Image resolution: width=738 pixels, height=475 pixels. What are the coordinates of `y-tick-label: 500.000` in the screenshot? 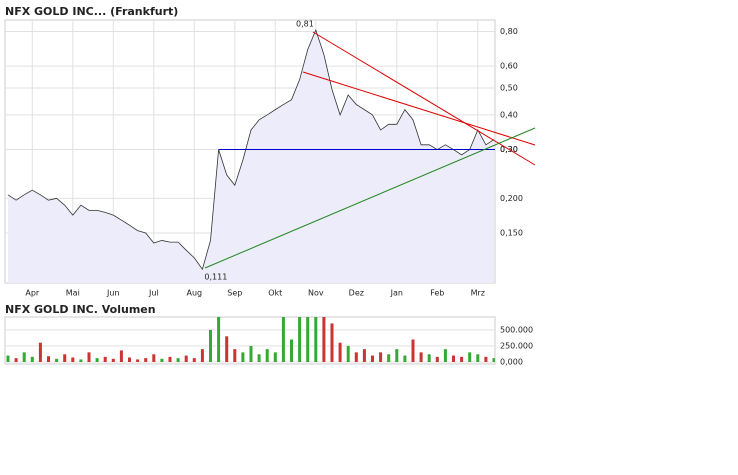 It's located at (516, 329).